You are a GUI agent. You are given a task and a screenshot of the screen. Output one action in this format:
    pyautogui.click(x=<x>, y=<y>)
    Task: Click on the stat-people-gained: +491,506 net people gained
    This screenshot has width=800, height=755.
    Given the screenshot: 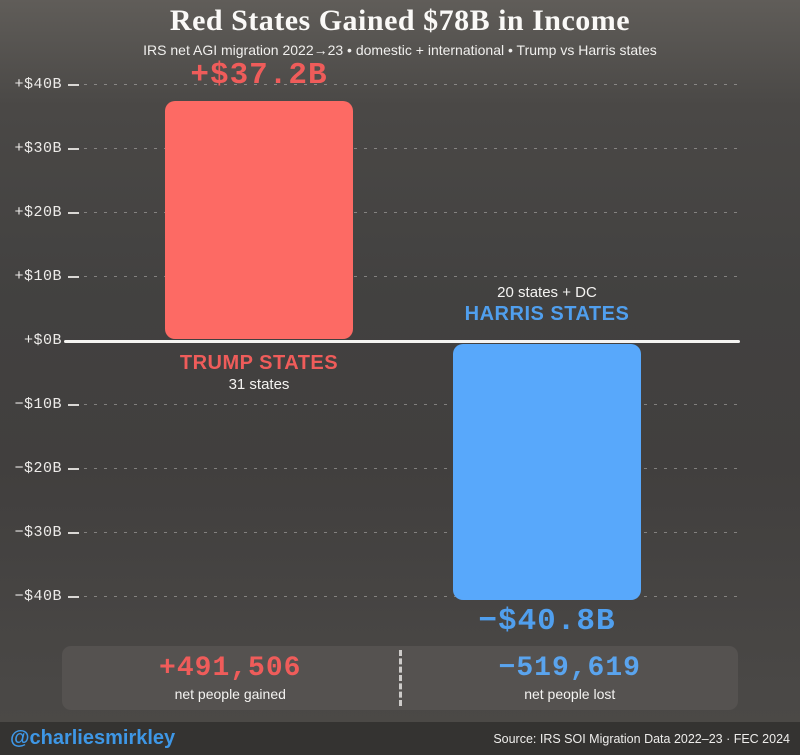 What is the action you would take?
    pyautogui.click(x=230, y=678)
    